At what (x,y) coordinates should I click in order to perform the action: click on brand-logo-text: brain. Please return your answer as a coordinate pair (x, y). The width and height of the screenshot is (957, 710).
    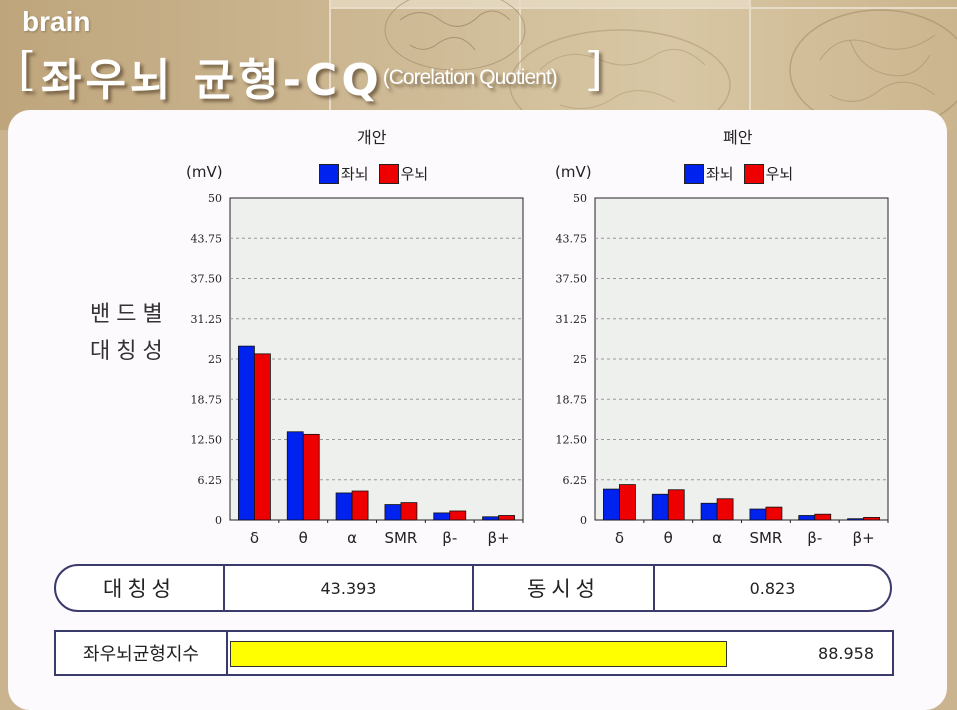
    Looking at the image, I should click on (56, 21).